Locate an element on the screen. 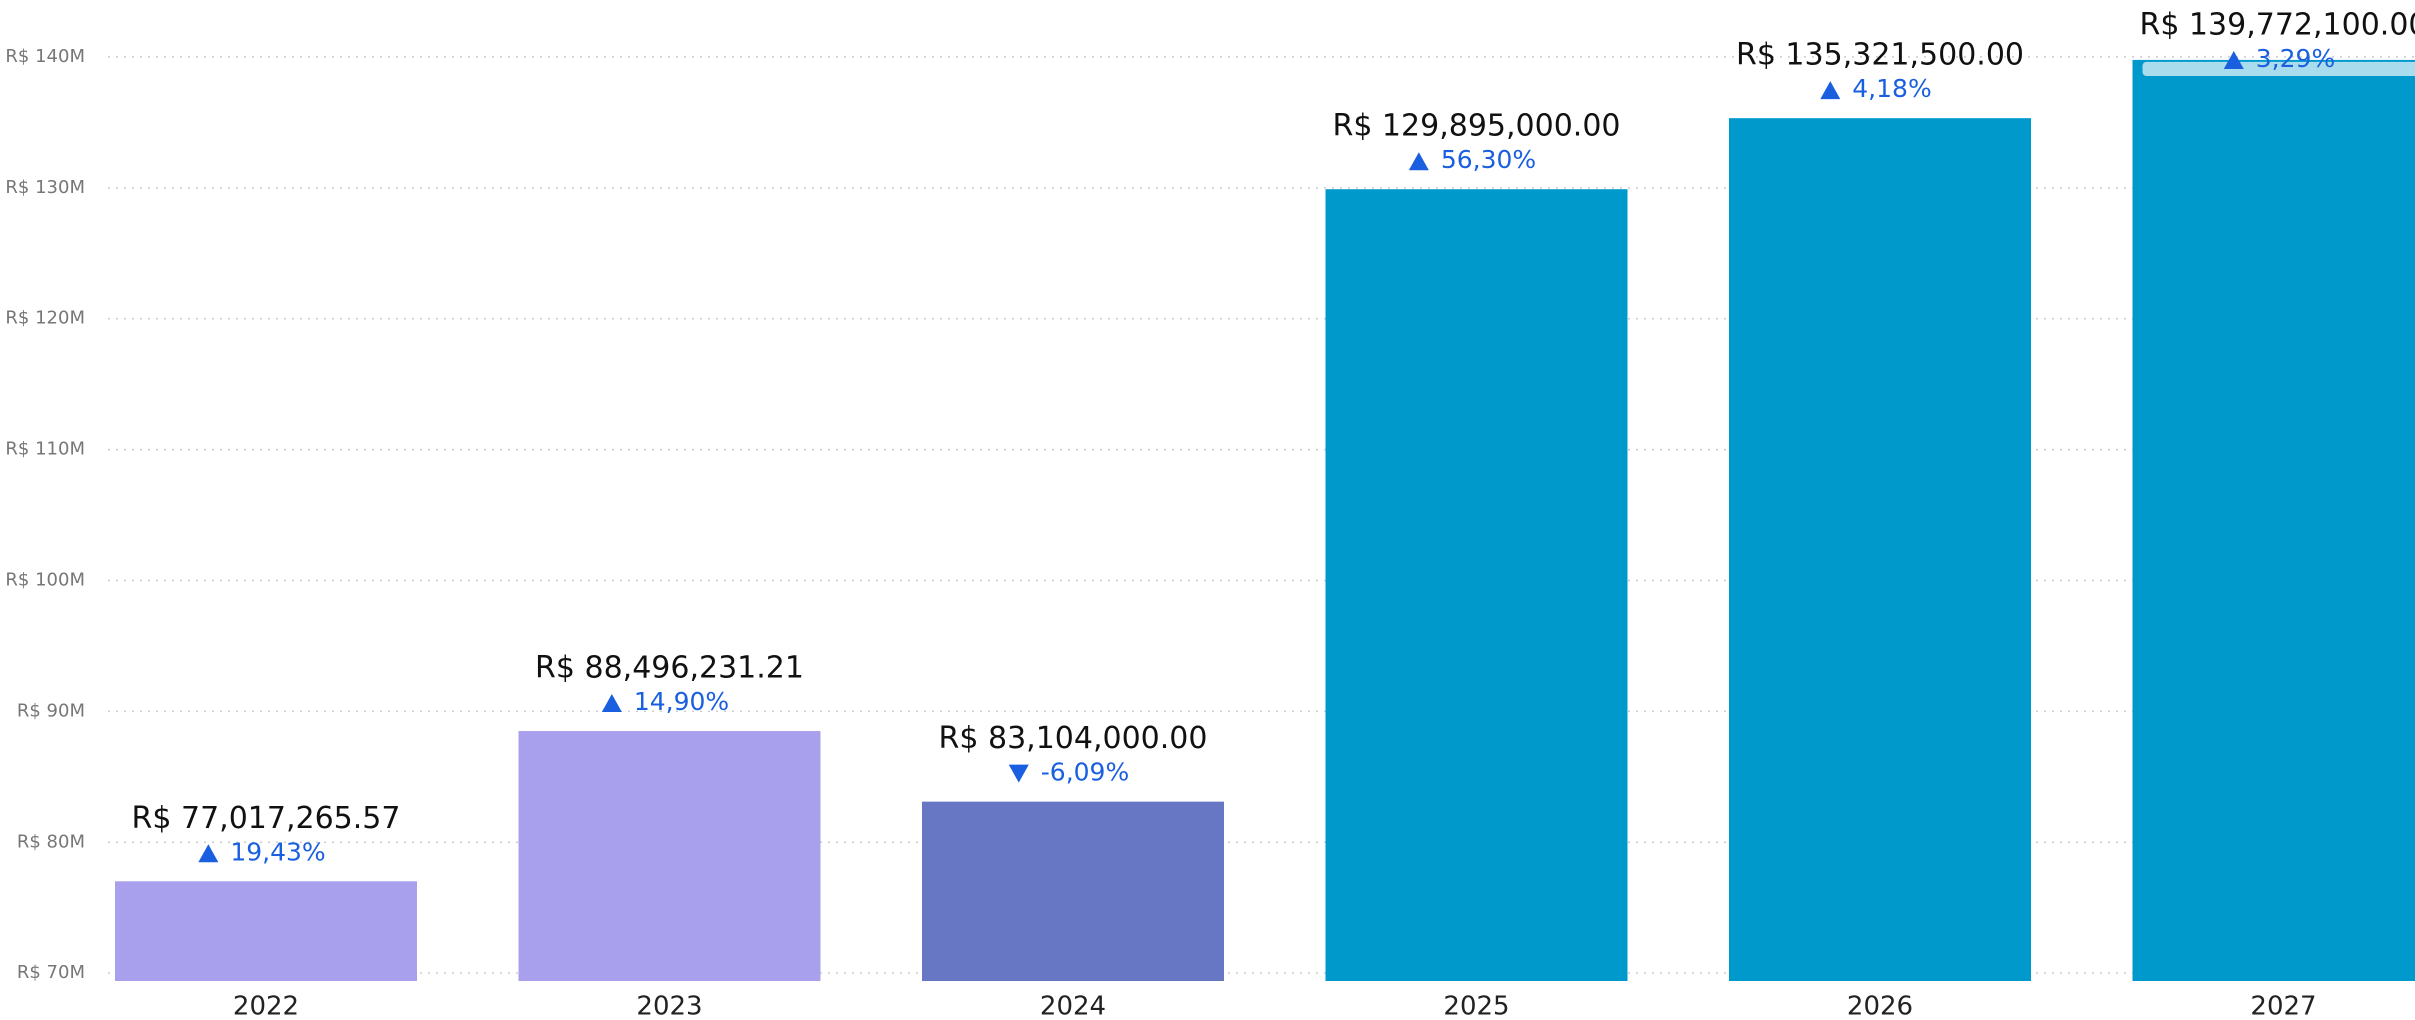  change-label: 14,90% is located at coordinates (681, 701).